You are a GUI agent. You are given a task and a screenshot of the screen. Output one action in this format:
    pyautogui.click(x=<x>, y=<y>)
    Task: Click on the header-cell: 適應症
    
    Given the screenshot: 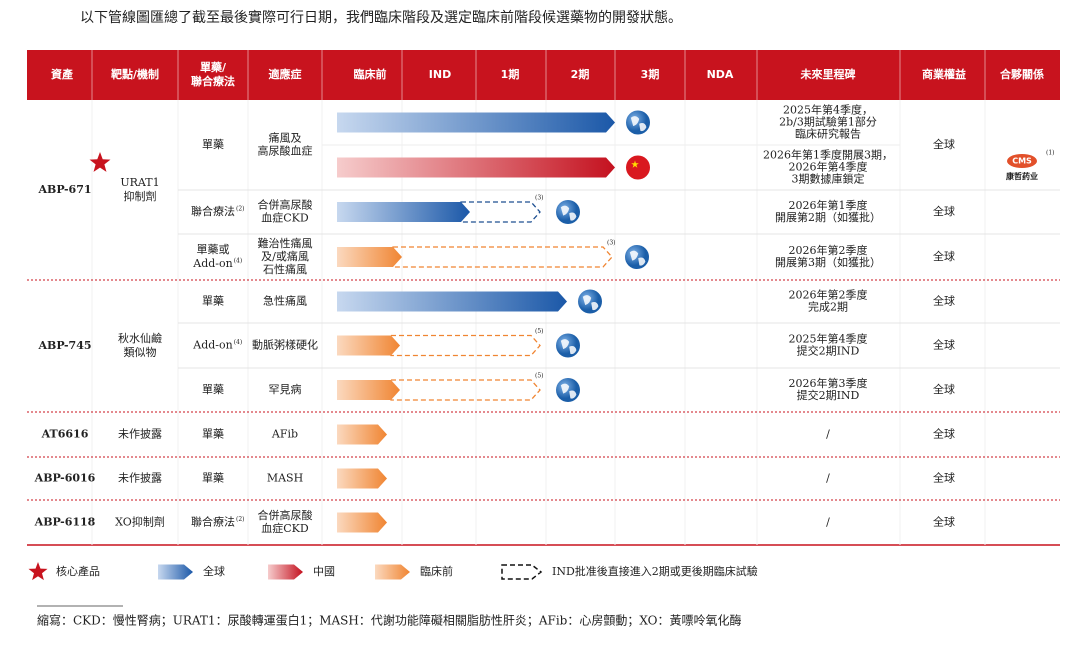 What is the action you would take?
    pyautogui.click(x=285, y=74)
    